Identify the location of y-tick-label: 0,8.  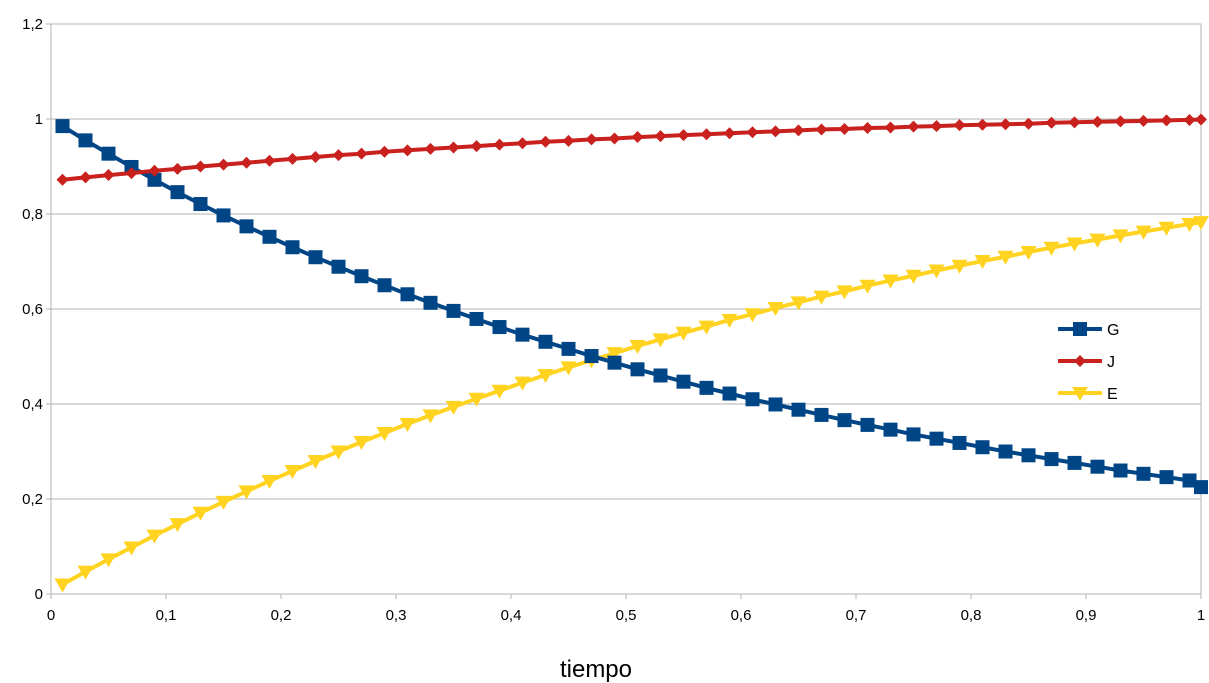
(32, 214).